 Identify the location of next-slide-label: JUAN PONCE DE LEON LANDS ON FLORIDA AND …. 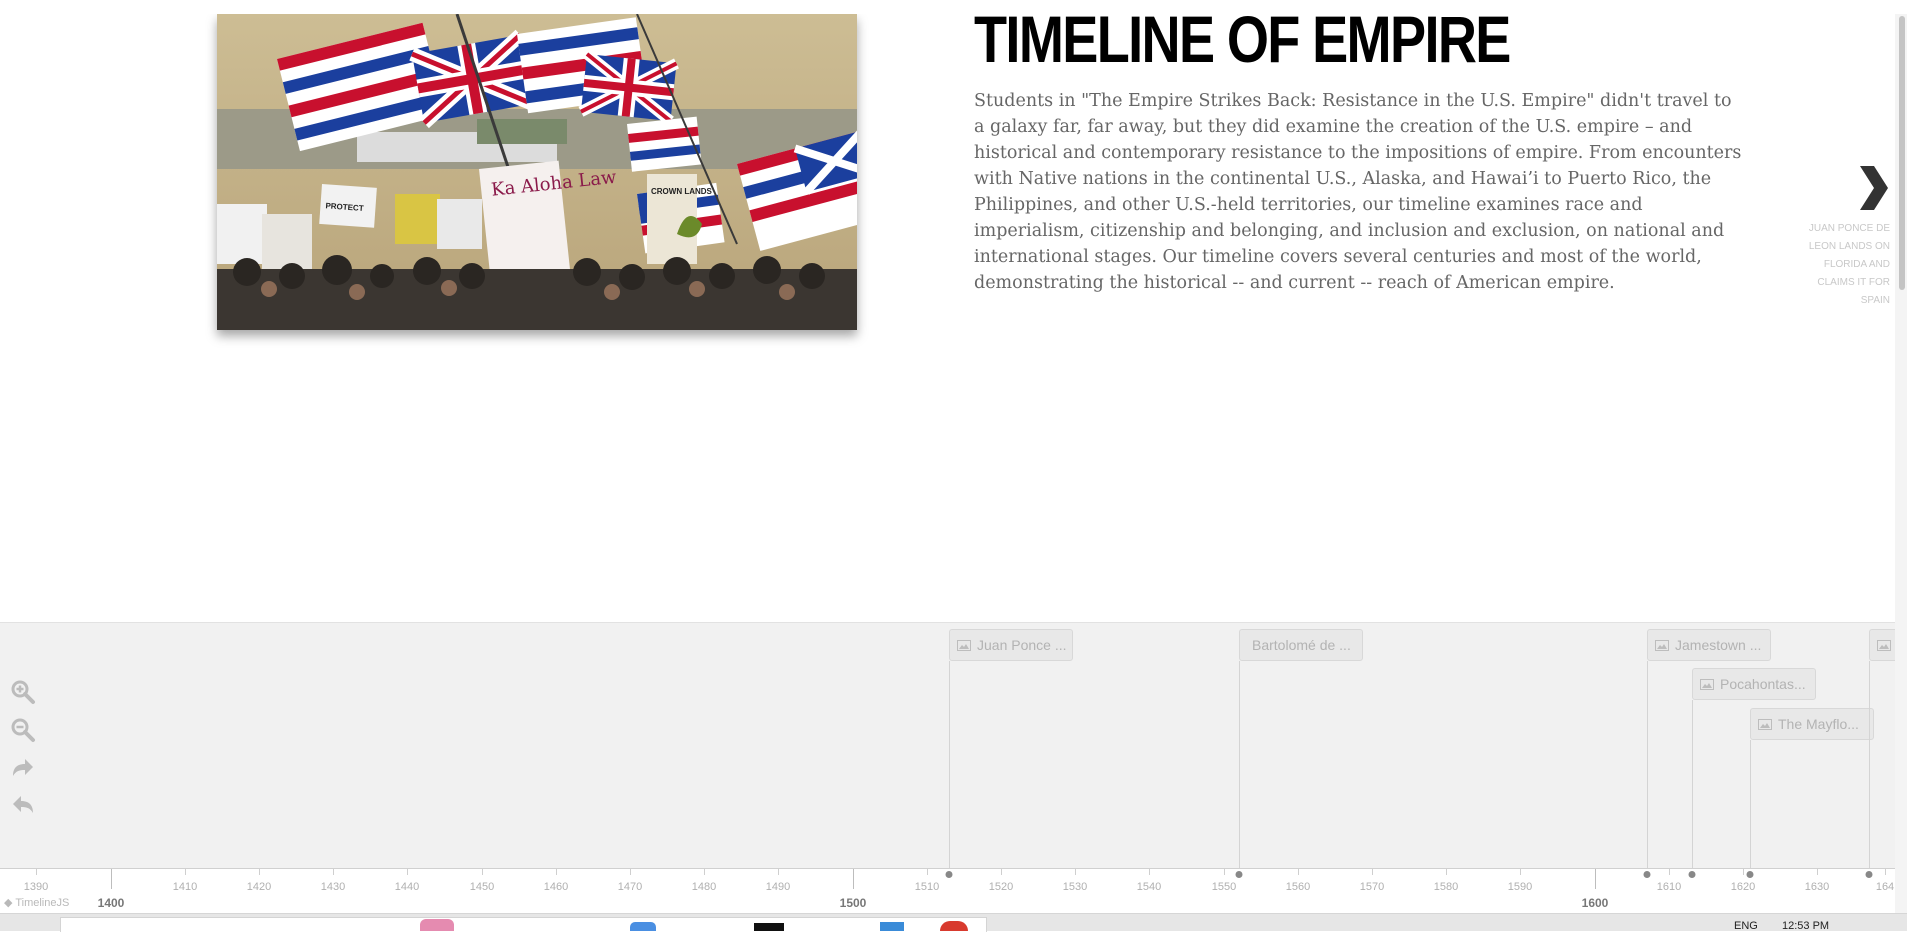
(1849, 264).